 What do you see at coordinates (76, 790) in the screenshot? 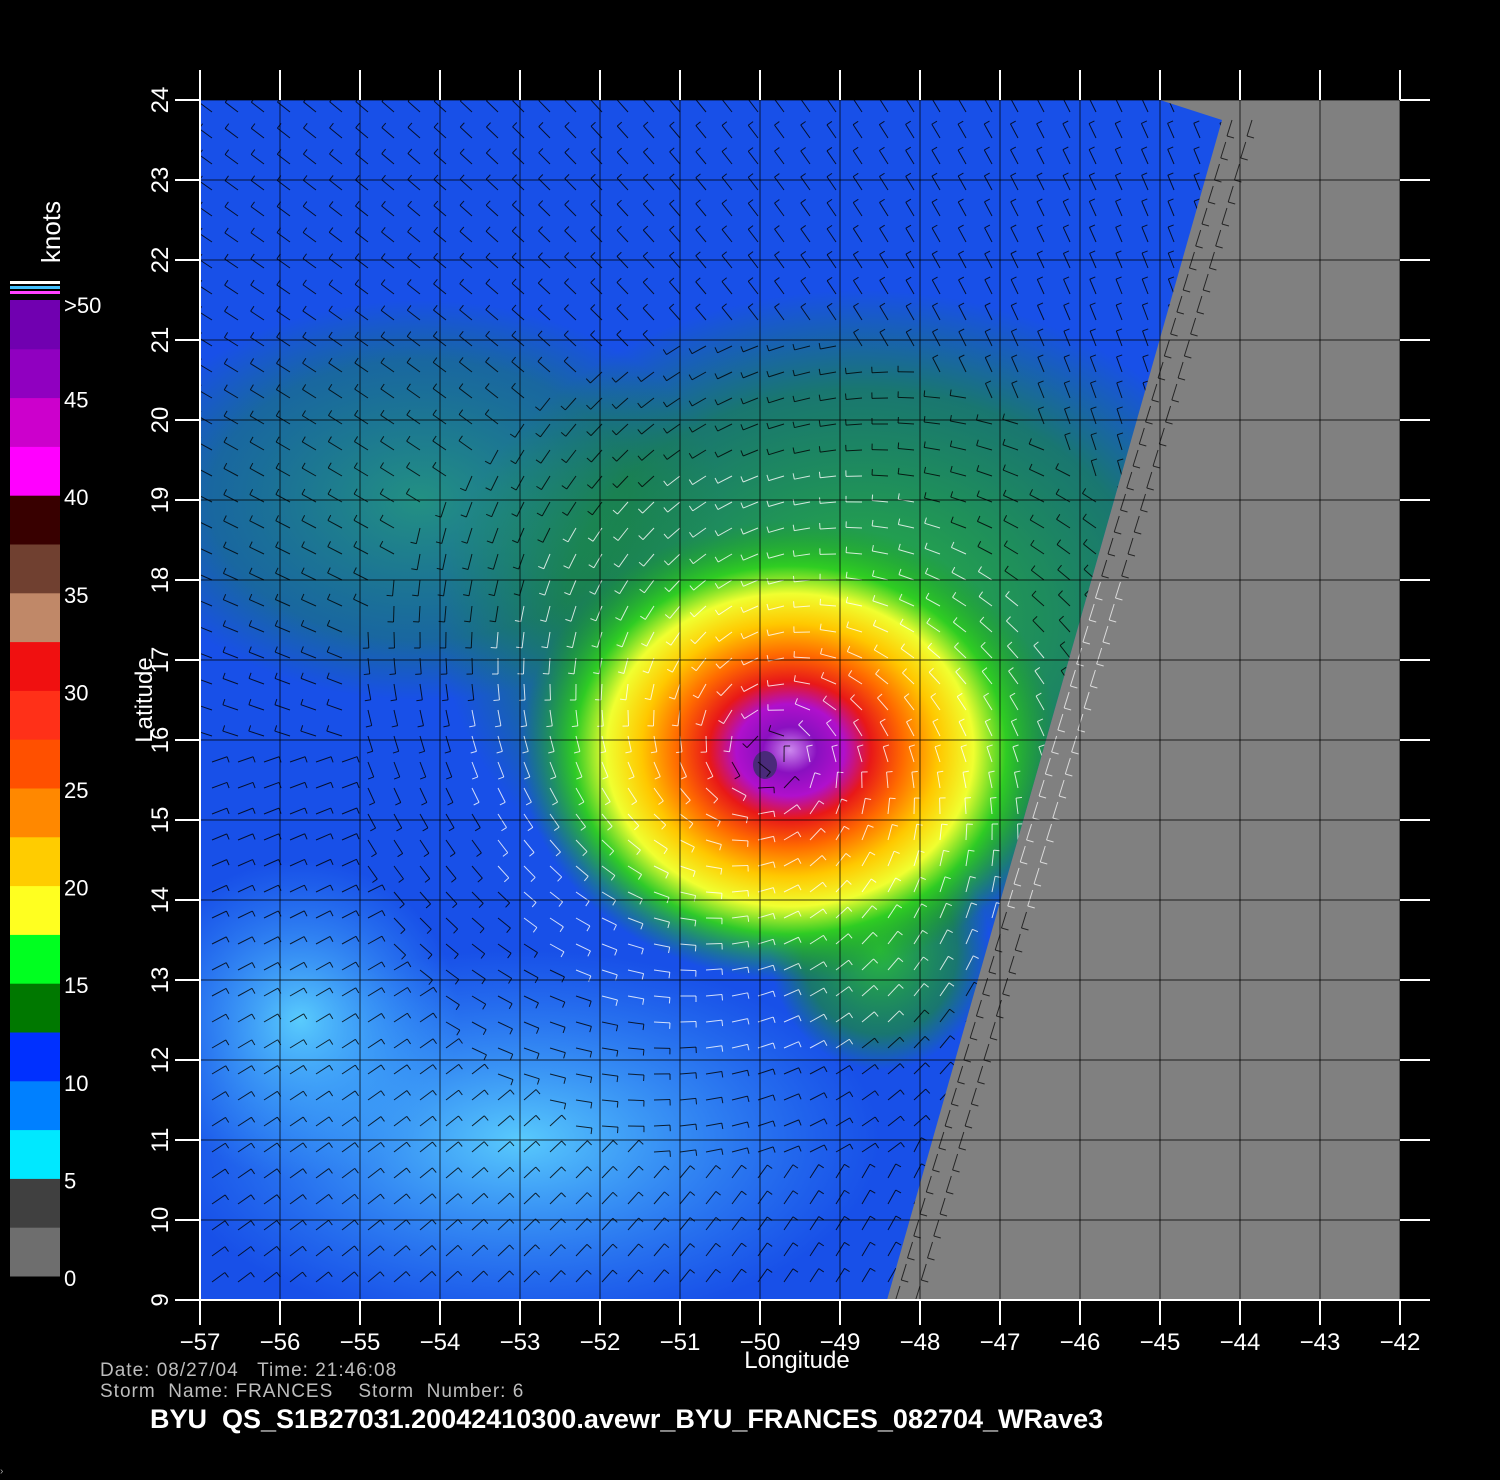
I see `colorbar-label: 25` at bounding box center [76, 790].